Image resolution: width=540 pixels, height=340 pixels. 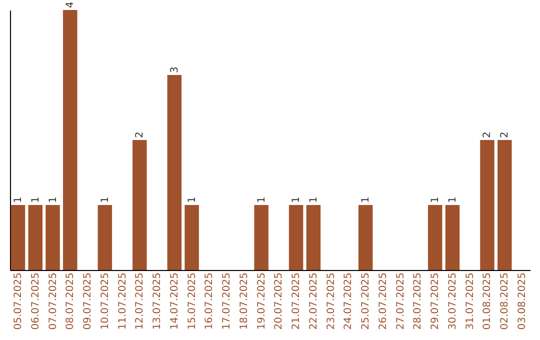 I want to click on x-tick-label: 25.07.2025, so click(x=366, y=301).